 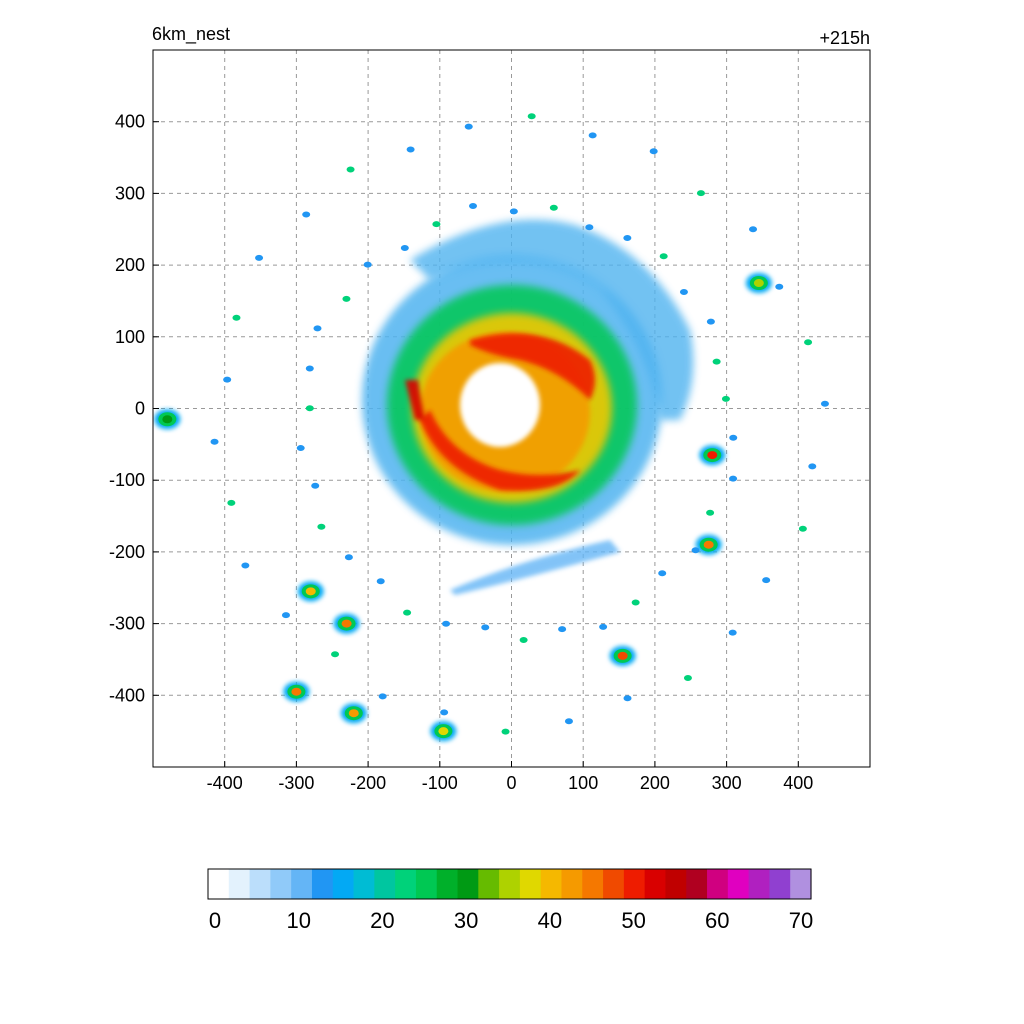 I want to click on south-rainband, so click(x=535, y=567).